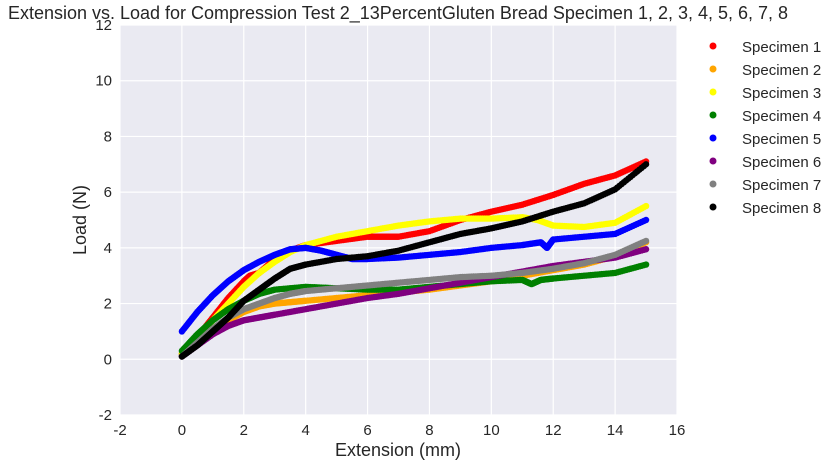 The image size is (840, 470). What do you see at coordinates (781, 47) in the screenshot?
I see `legend-label: Specimen 1` at bounding box center [781, 47].